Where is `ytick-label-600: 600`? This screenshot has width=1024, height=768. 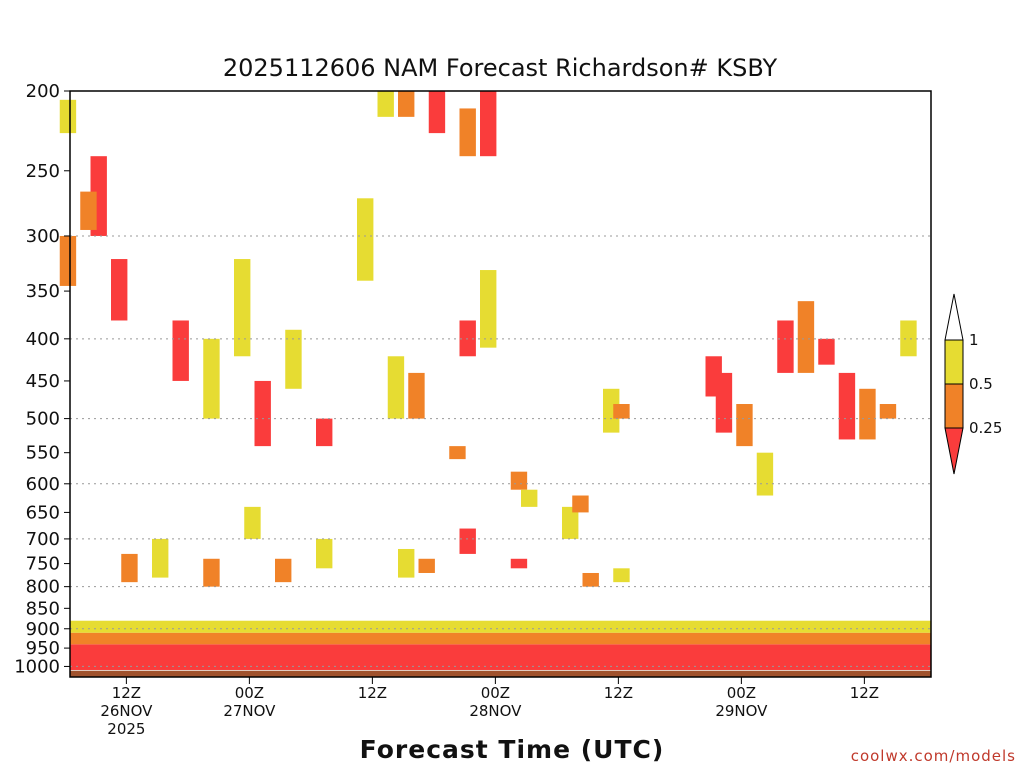 ytick-label-600: 600 is located at coordinates (43, 484).